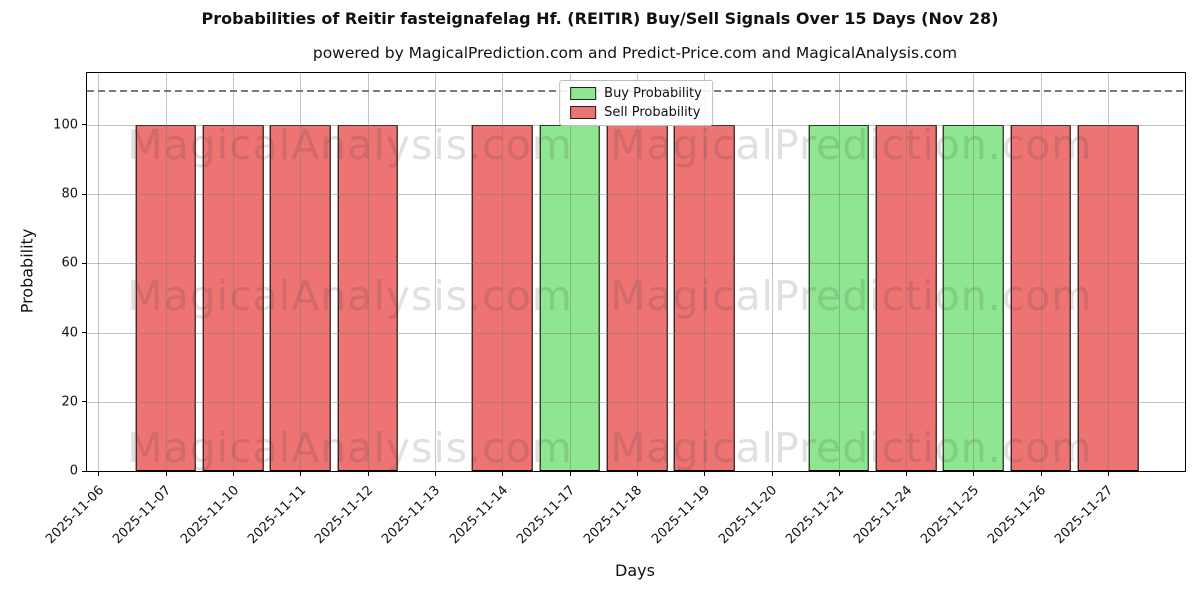 The height and width of the screenshot is (600, 1200). I want to click on x-tick-label: 2025-11-06, so click(75, 515).